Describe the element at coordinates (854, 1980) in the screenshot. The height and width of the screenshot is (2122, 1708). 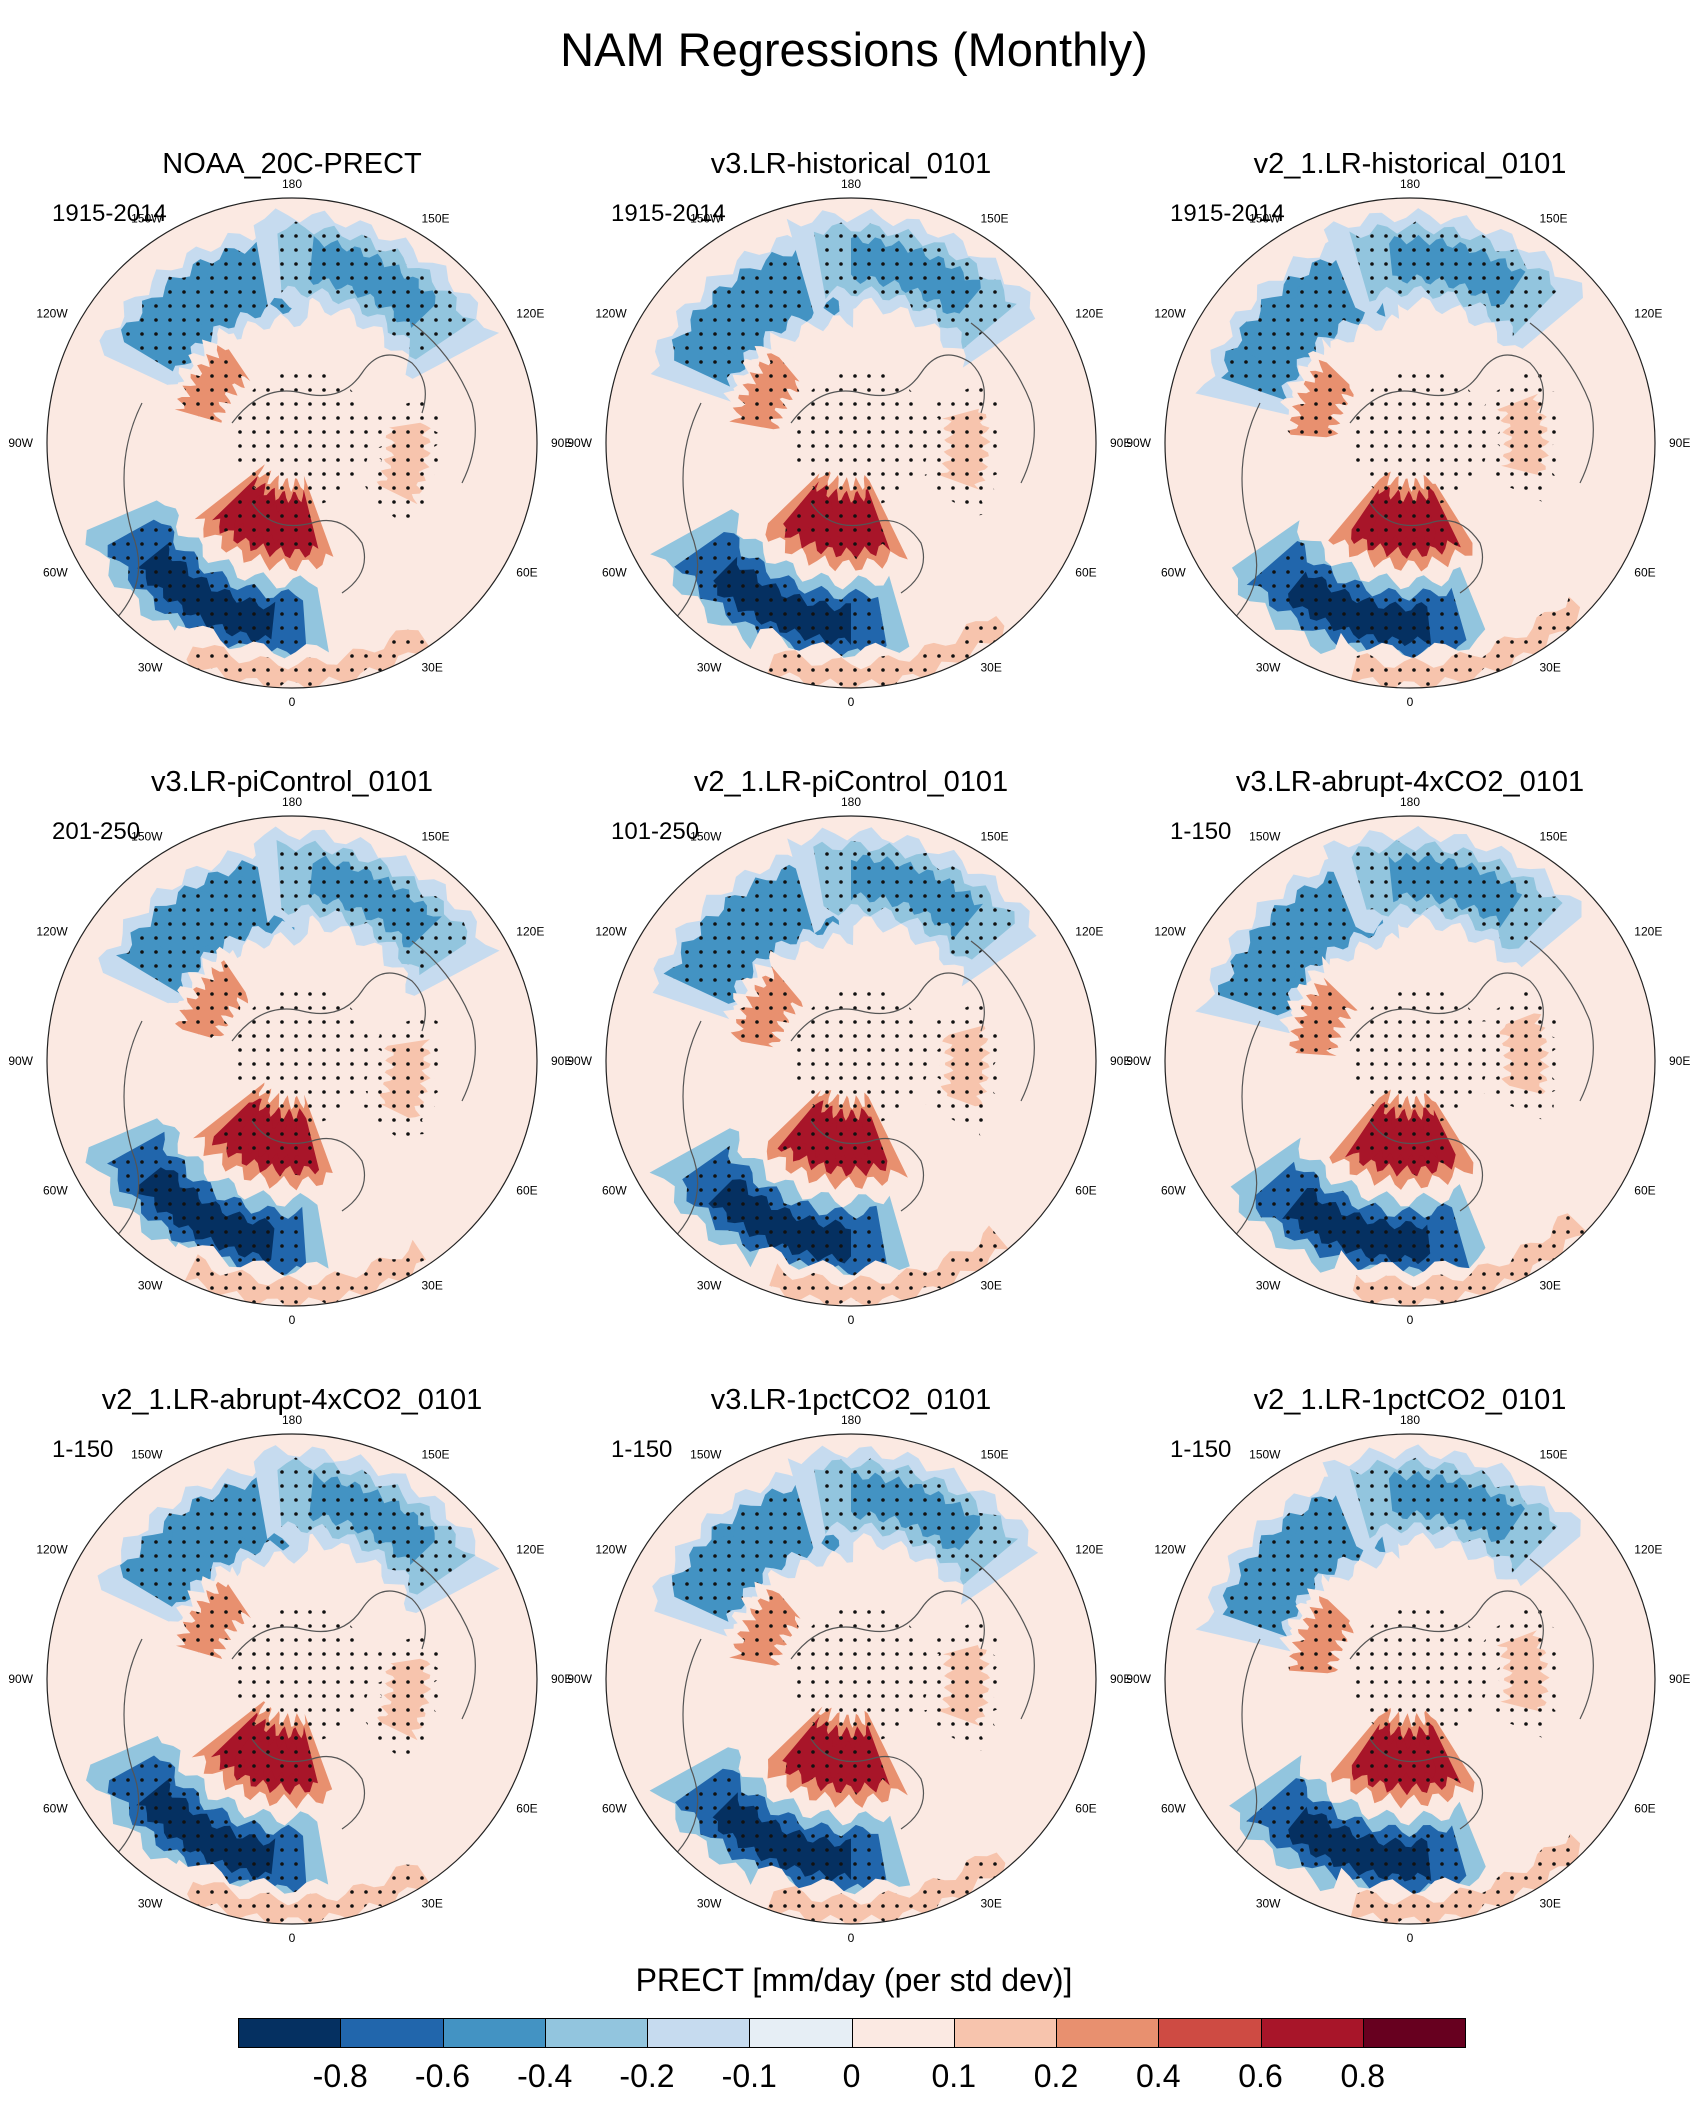
I see `colorbar-title: PRECT [mm/day (per std dev)]` at that location.